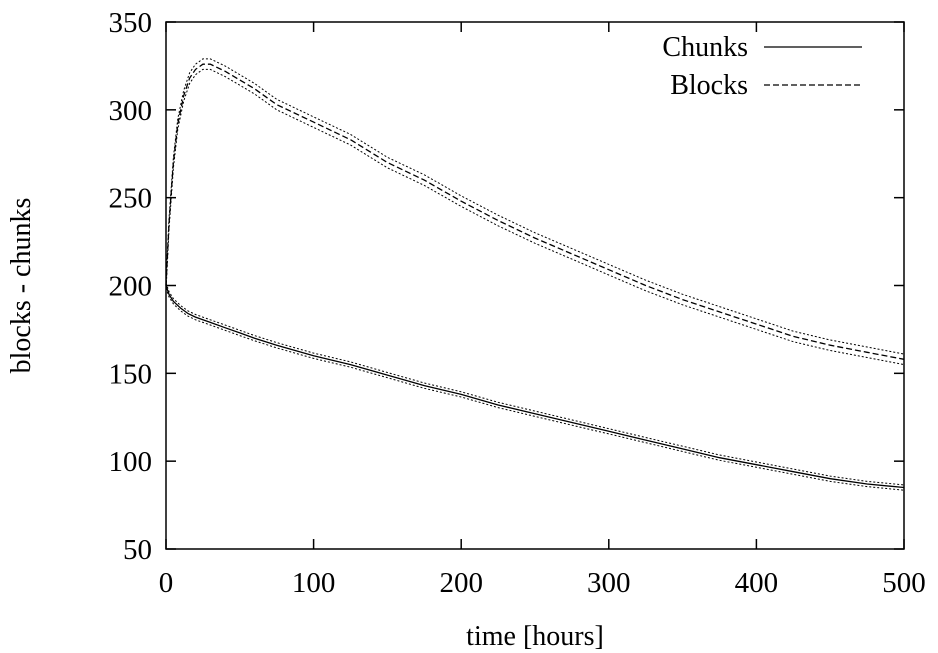 The width and height of the screenshot is (938, 653). I want to click on y-tick-label: 150, so click(131, 374).